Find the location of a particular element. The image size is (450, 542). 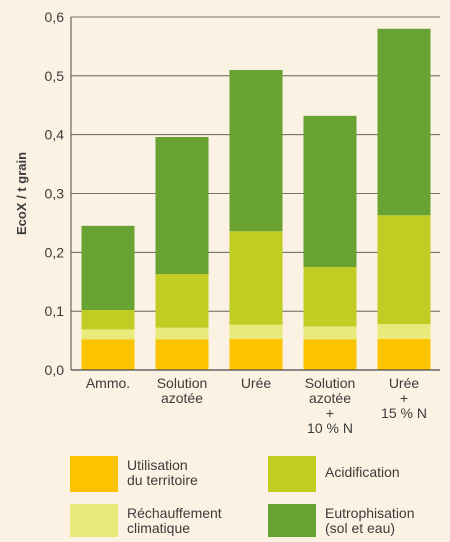

y-axis-label: EcoX / t grain is located at coordinates (21, 193).